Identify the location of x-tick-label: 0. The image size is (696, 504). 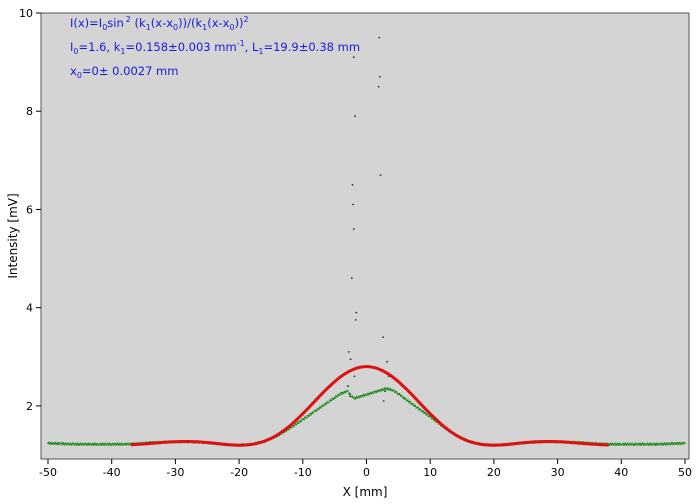
(366, 472).